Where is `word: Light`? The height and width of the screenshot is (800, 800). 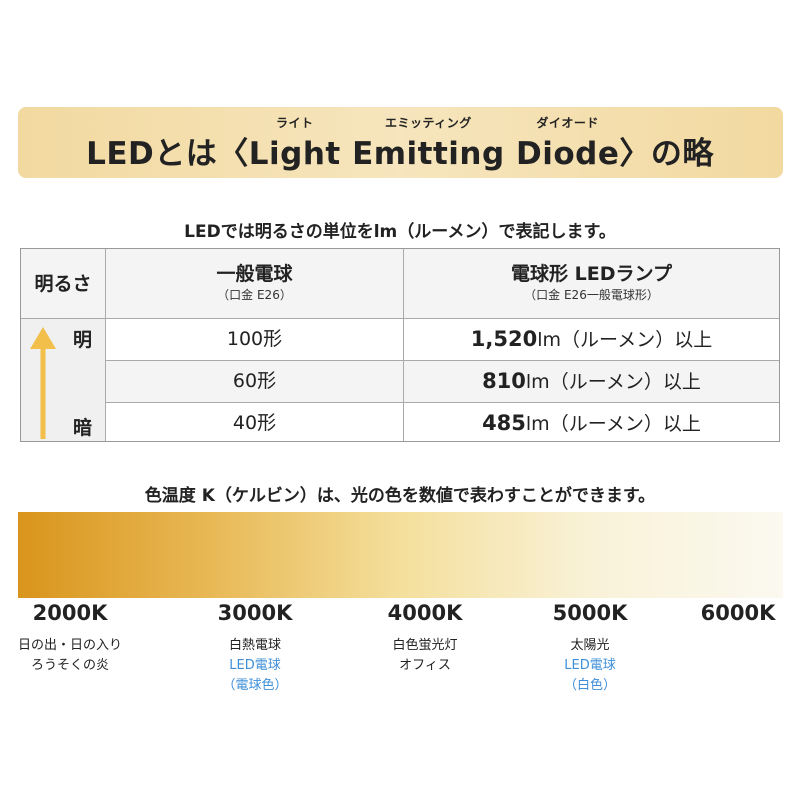
word: Light is located at coordinates (294, 154).